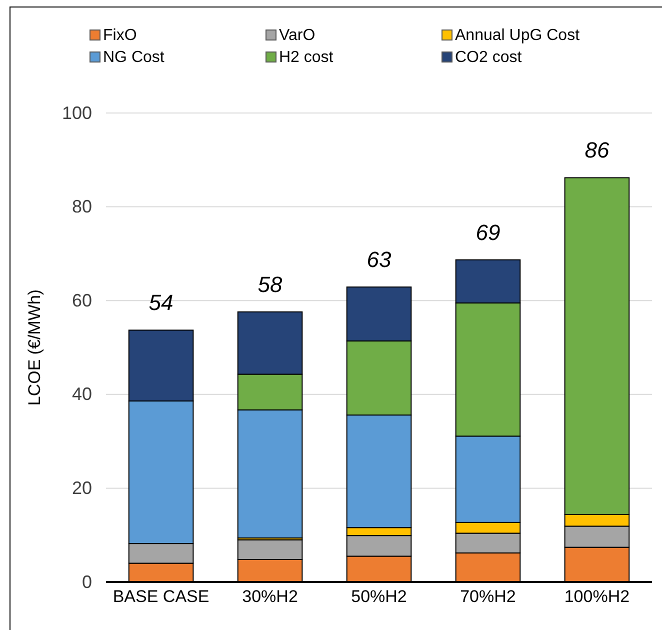 Image resolution: width=662 pixels, height=630 pixels. I want to click on legend-label: CO2 cost, so click(488, 57).